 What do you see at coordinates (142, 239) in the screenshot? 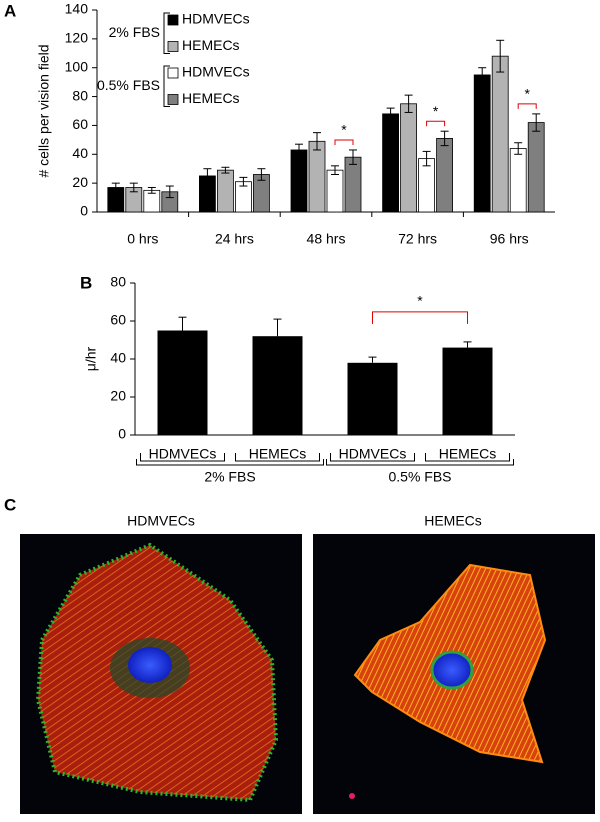
I see `x-tick-label: 0 hrs` at bounding box center [142, 239].